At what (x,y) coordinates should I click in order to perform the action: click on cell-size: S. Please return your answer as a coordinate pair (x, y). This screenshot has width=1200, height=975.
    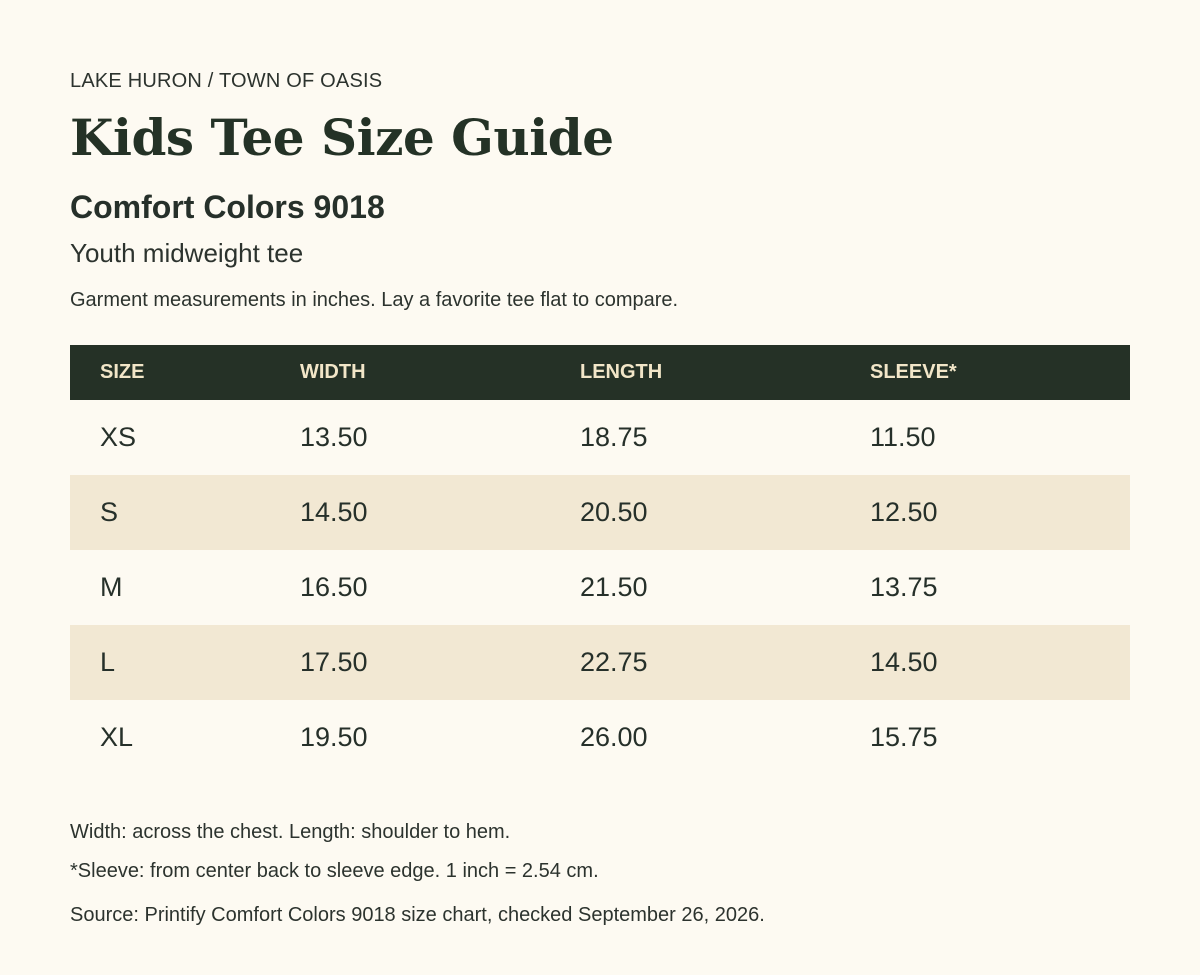
    Looking at the image, I should click on (109, 512).